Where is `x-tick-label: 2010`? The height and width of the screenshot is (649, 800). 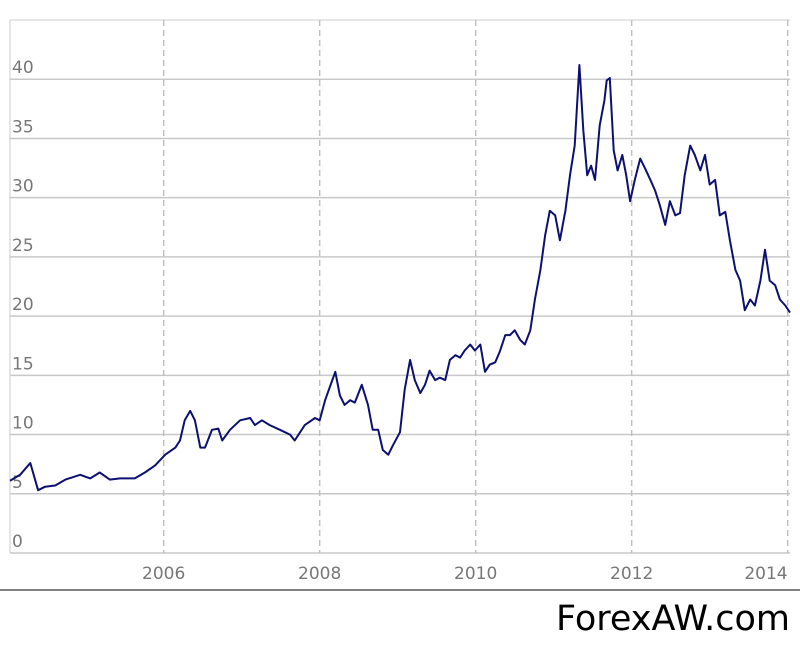 x-tick-label: 2010 is located at coordinates (475, 574).